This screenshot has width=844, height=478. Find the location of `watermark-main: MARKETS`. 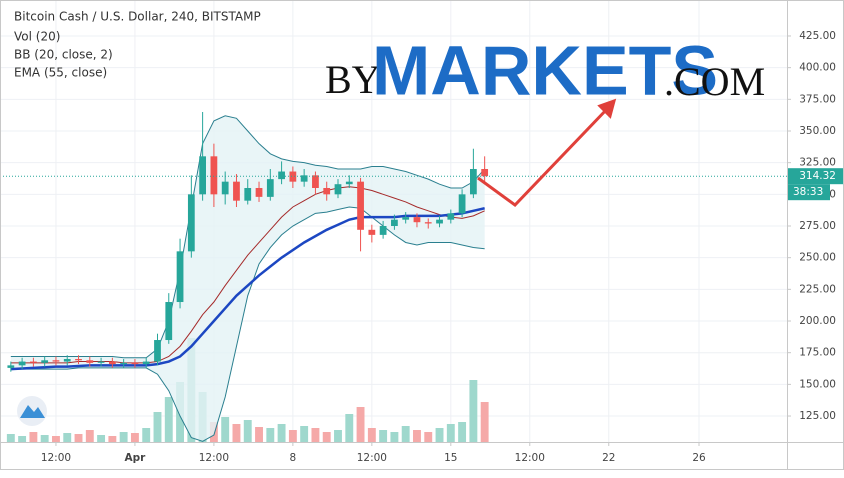

watermark-main: MARKETS is located at coordinates (545, 70).